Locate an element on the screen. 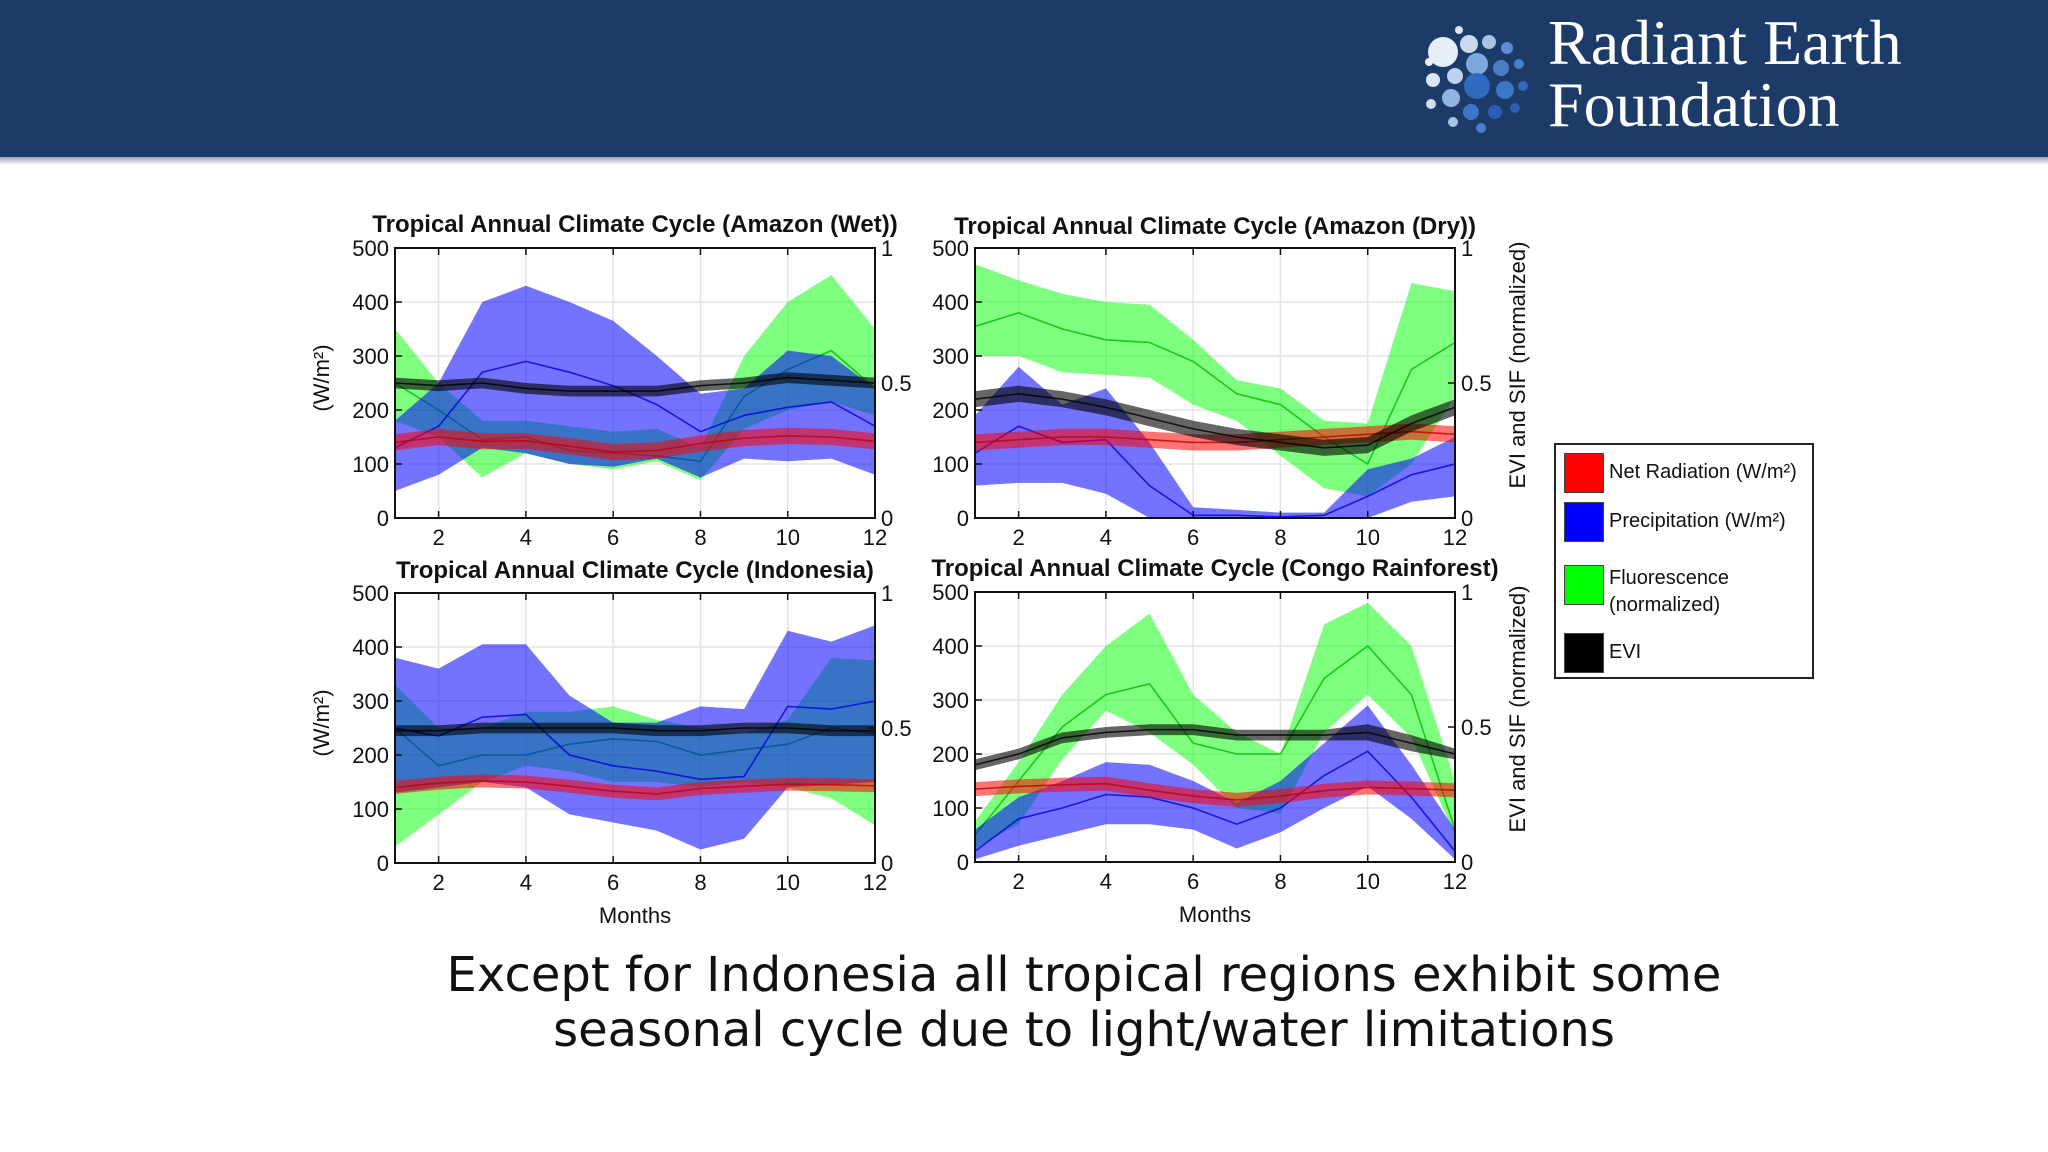  legend-label-evi: EVI is located at coordinates (1625, 652).